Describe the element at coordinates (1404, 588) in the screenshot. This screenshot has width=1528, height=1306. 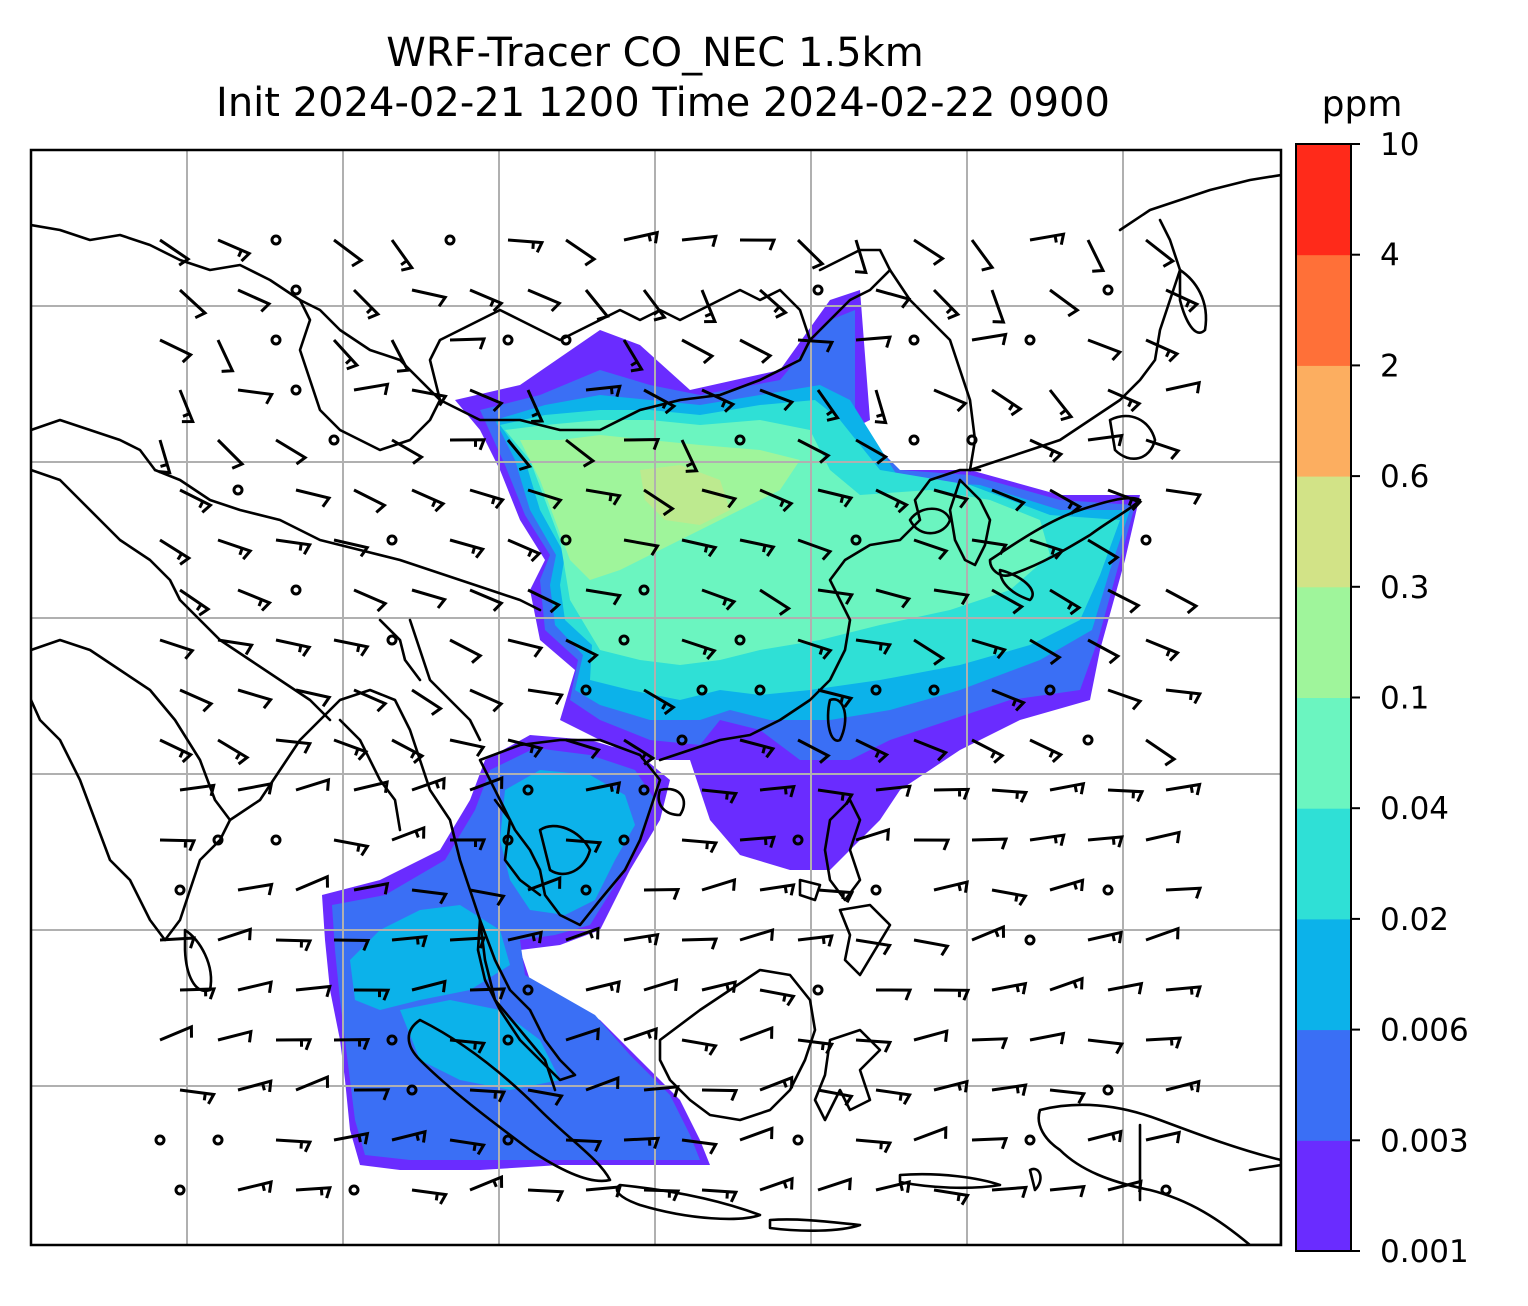
I see `colorbar-tick-label: 0.3` at that location.